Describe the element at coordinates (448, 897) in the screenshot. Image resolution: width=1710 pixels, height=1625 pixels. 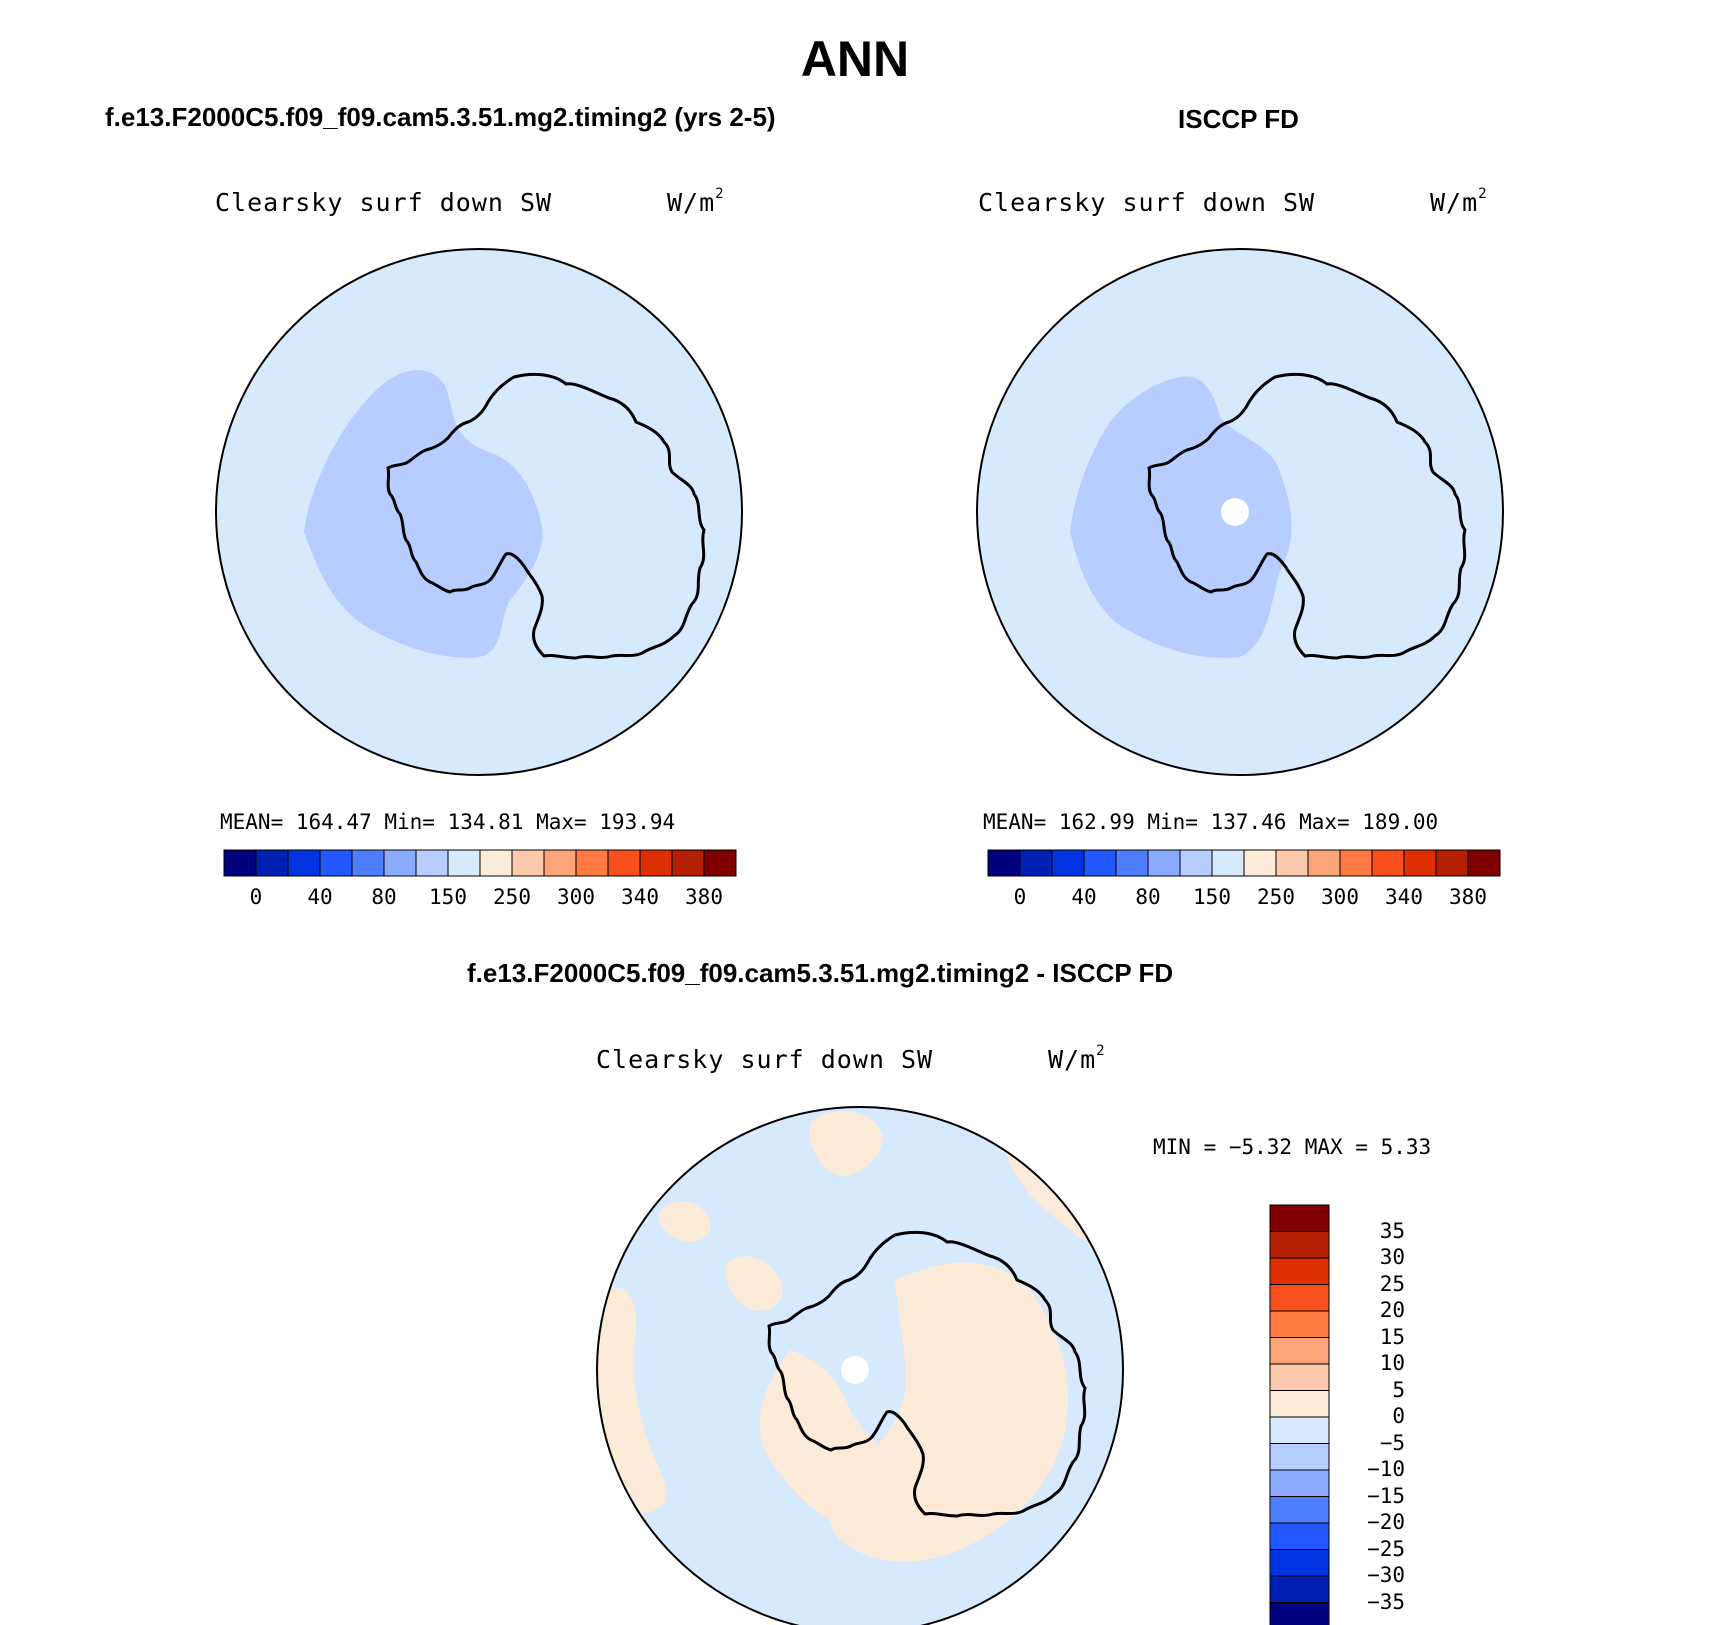
I see `model-colorbar-tick: 150` at that location.